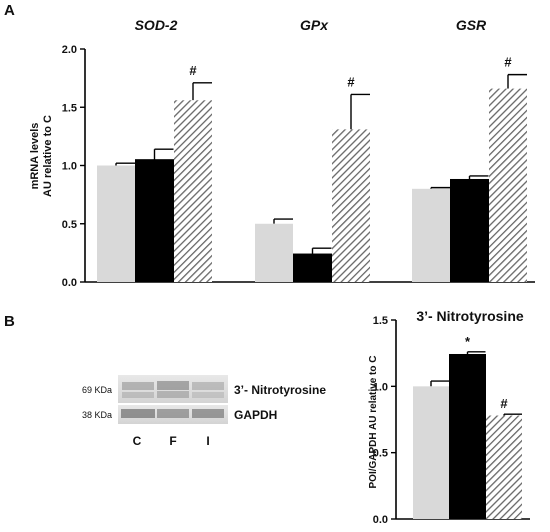  Describe the element at coordinates (156, 25) in the screenshot. I see `chart-a-category-label: SOD-2` at that location.